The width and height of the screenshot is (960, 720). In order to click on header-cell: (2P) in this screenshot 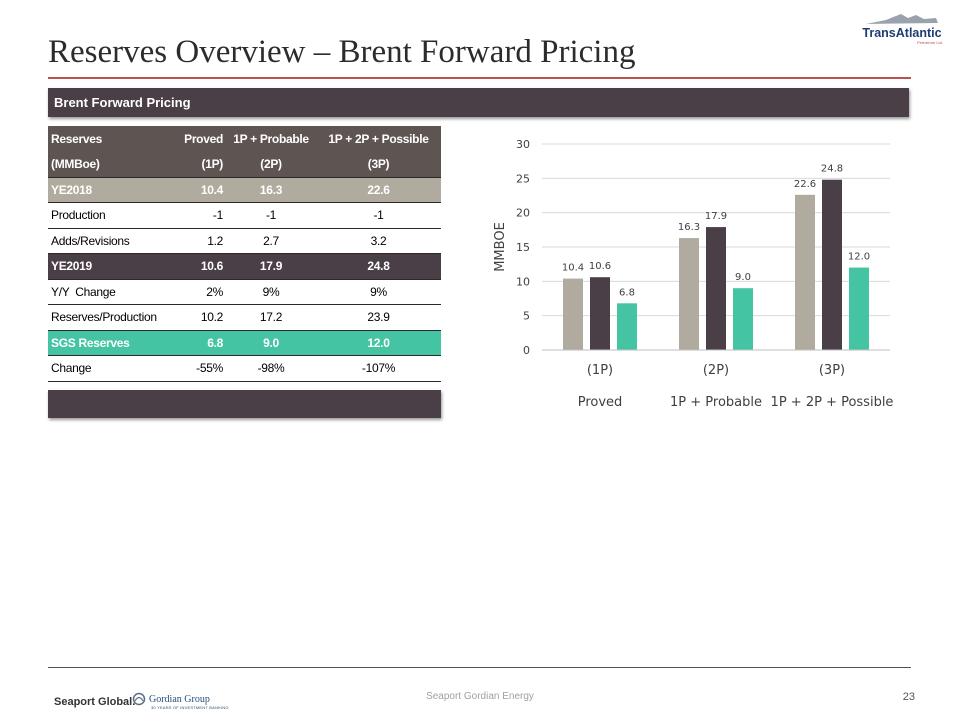, I will do `click(271, 164)`.